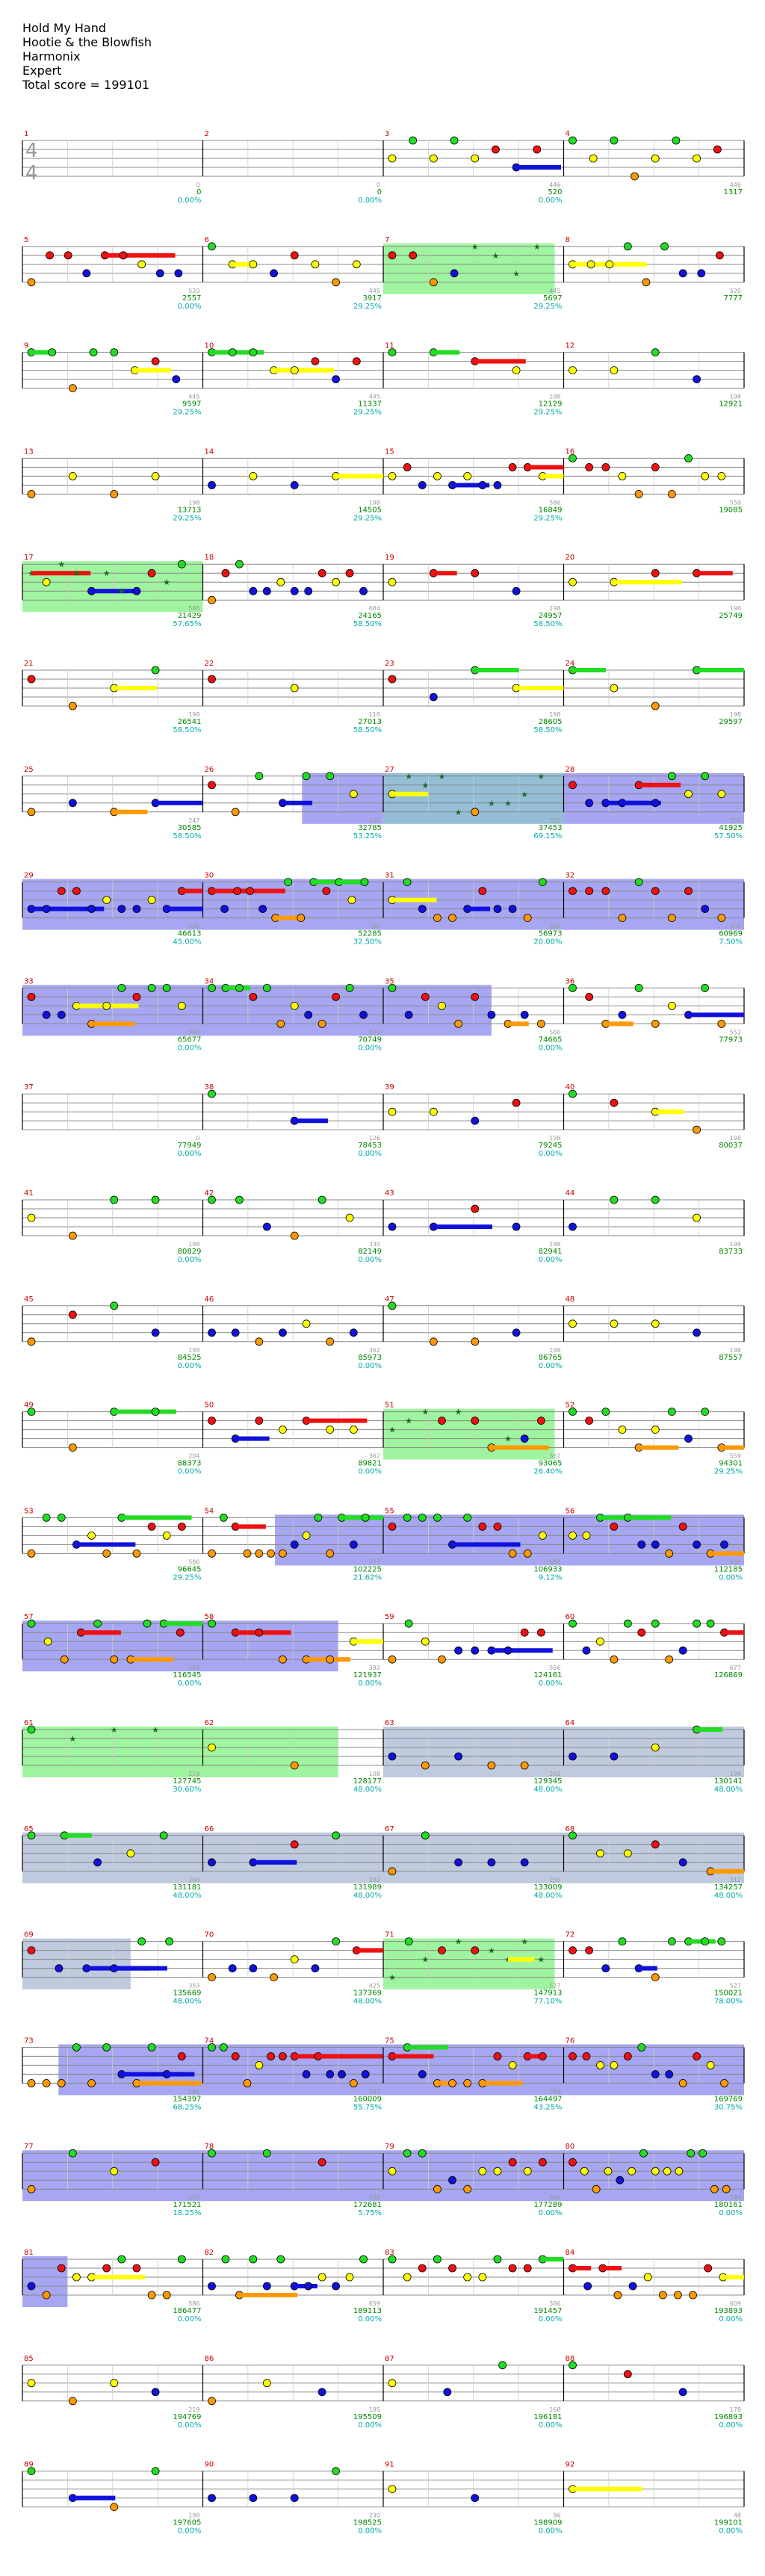  Describe the element at coordinates (207, 134) in the screenshot. I see `measure-number: 2` at that location.